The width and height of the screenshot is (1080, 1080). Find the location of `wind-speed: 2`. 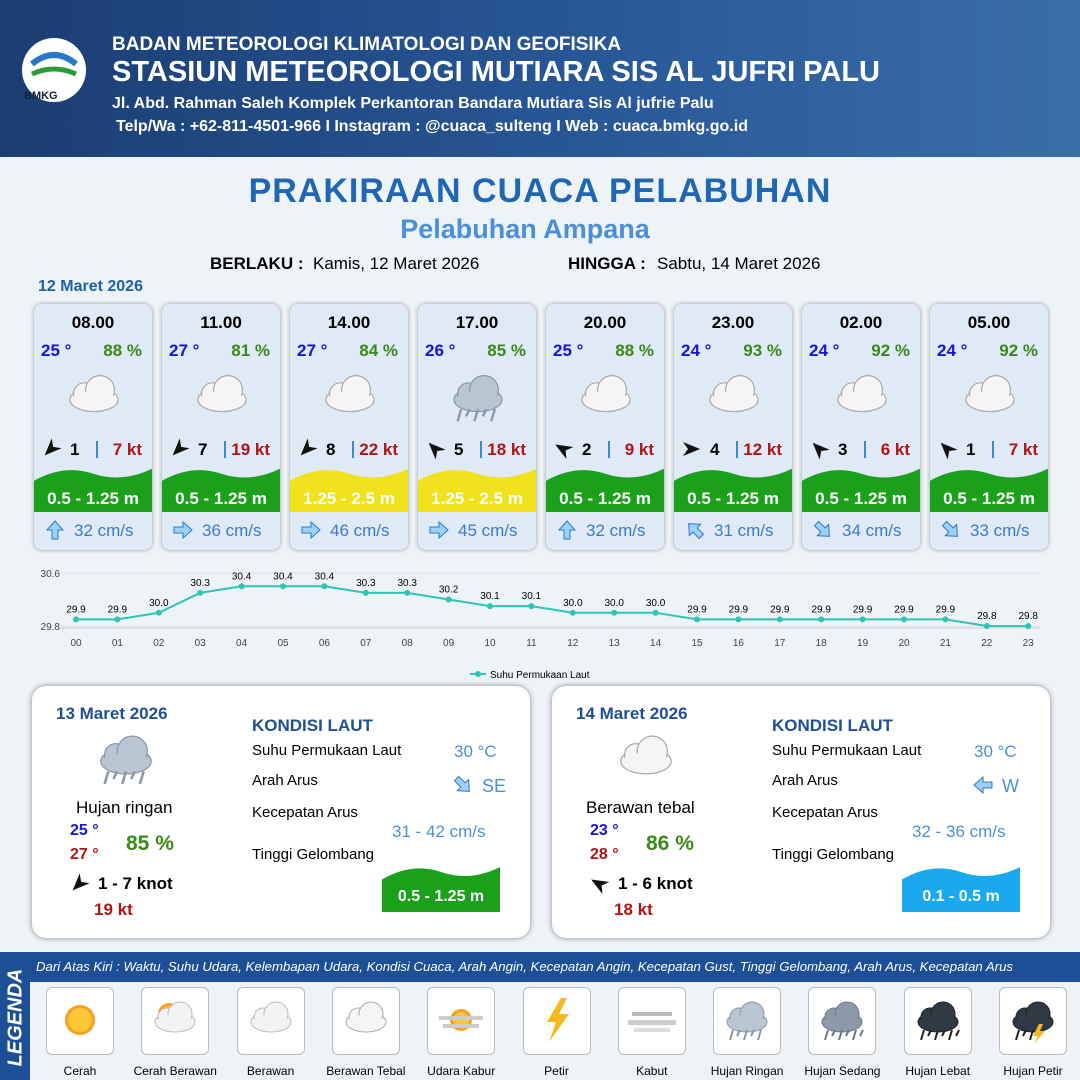

wind-speed: 2 is located at coordinates (587, 449).